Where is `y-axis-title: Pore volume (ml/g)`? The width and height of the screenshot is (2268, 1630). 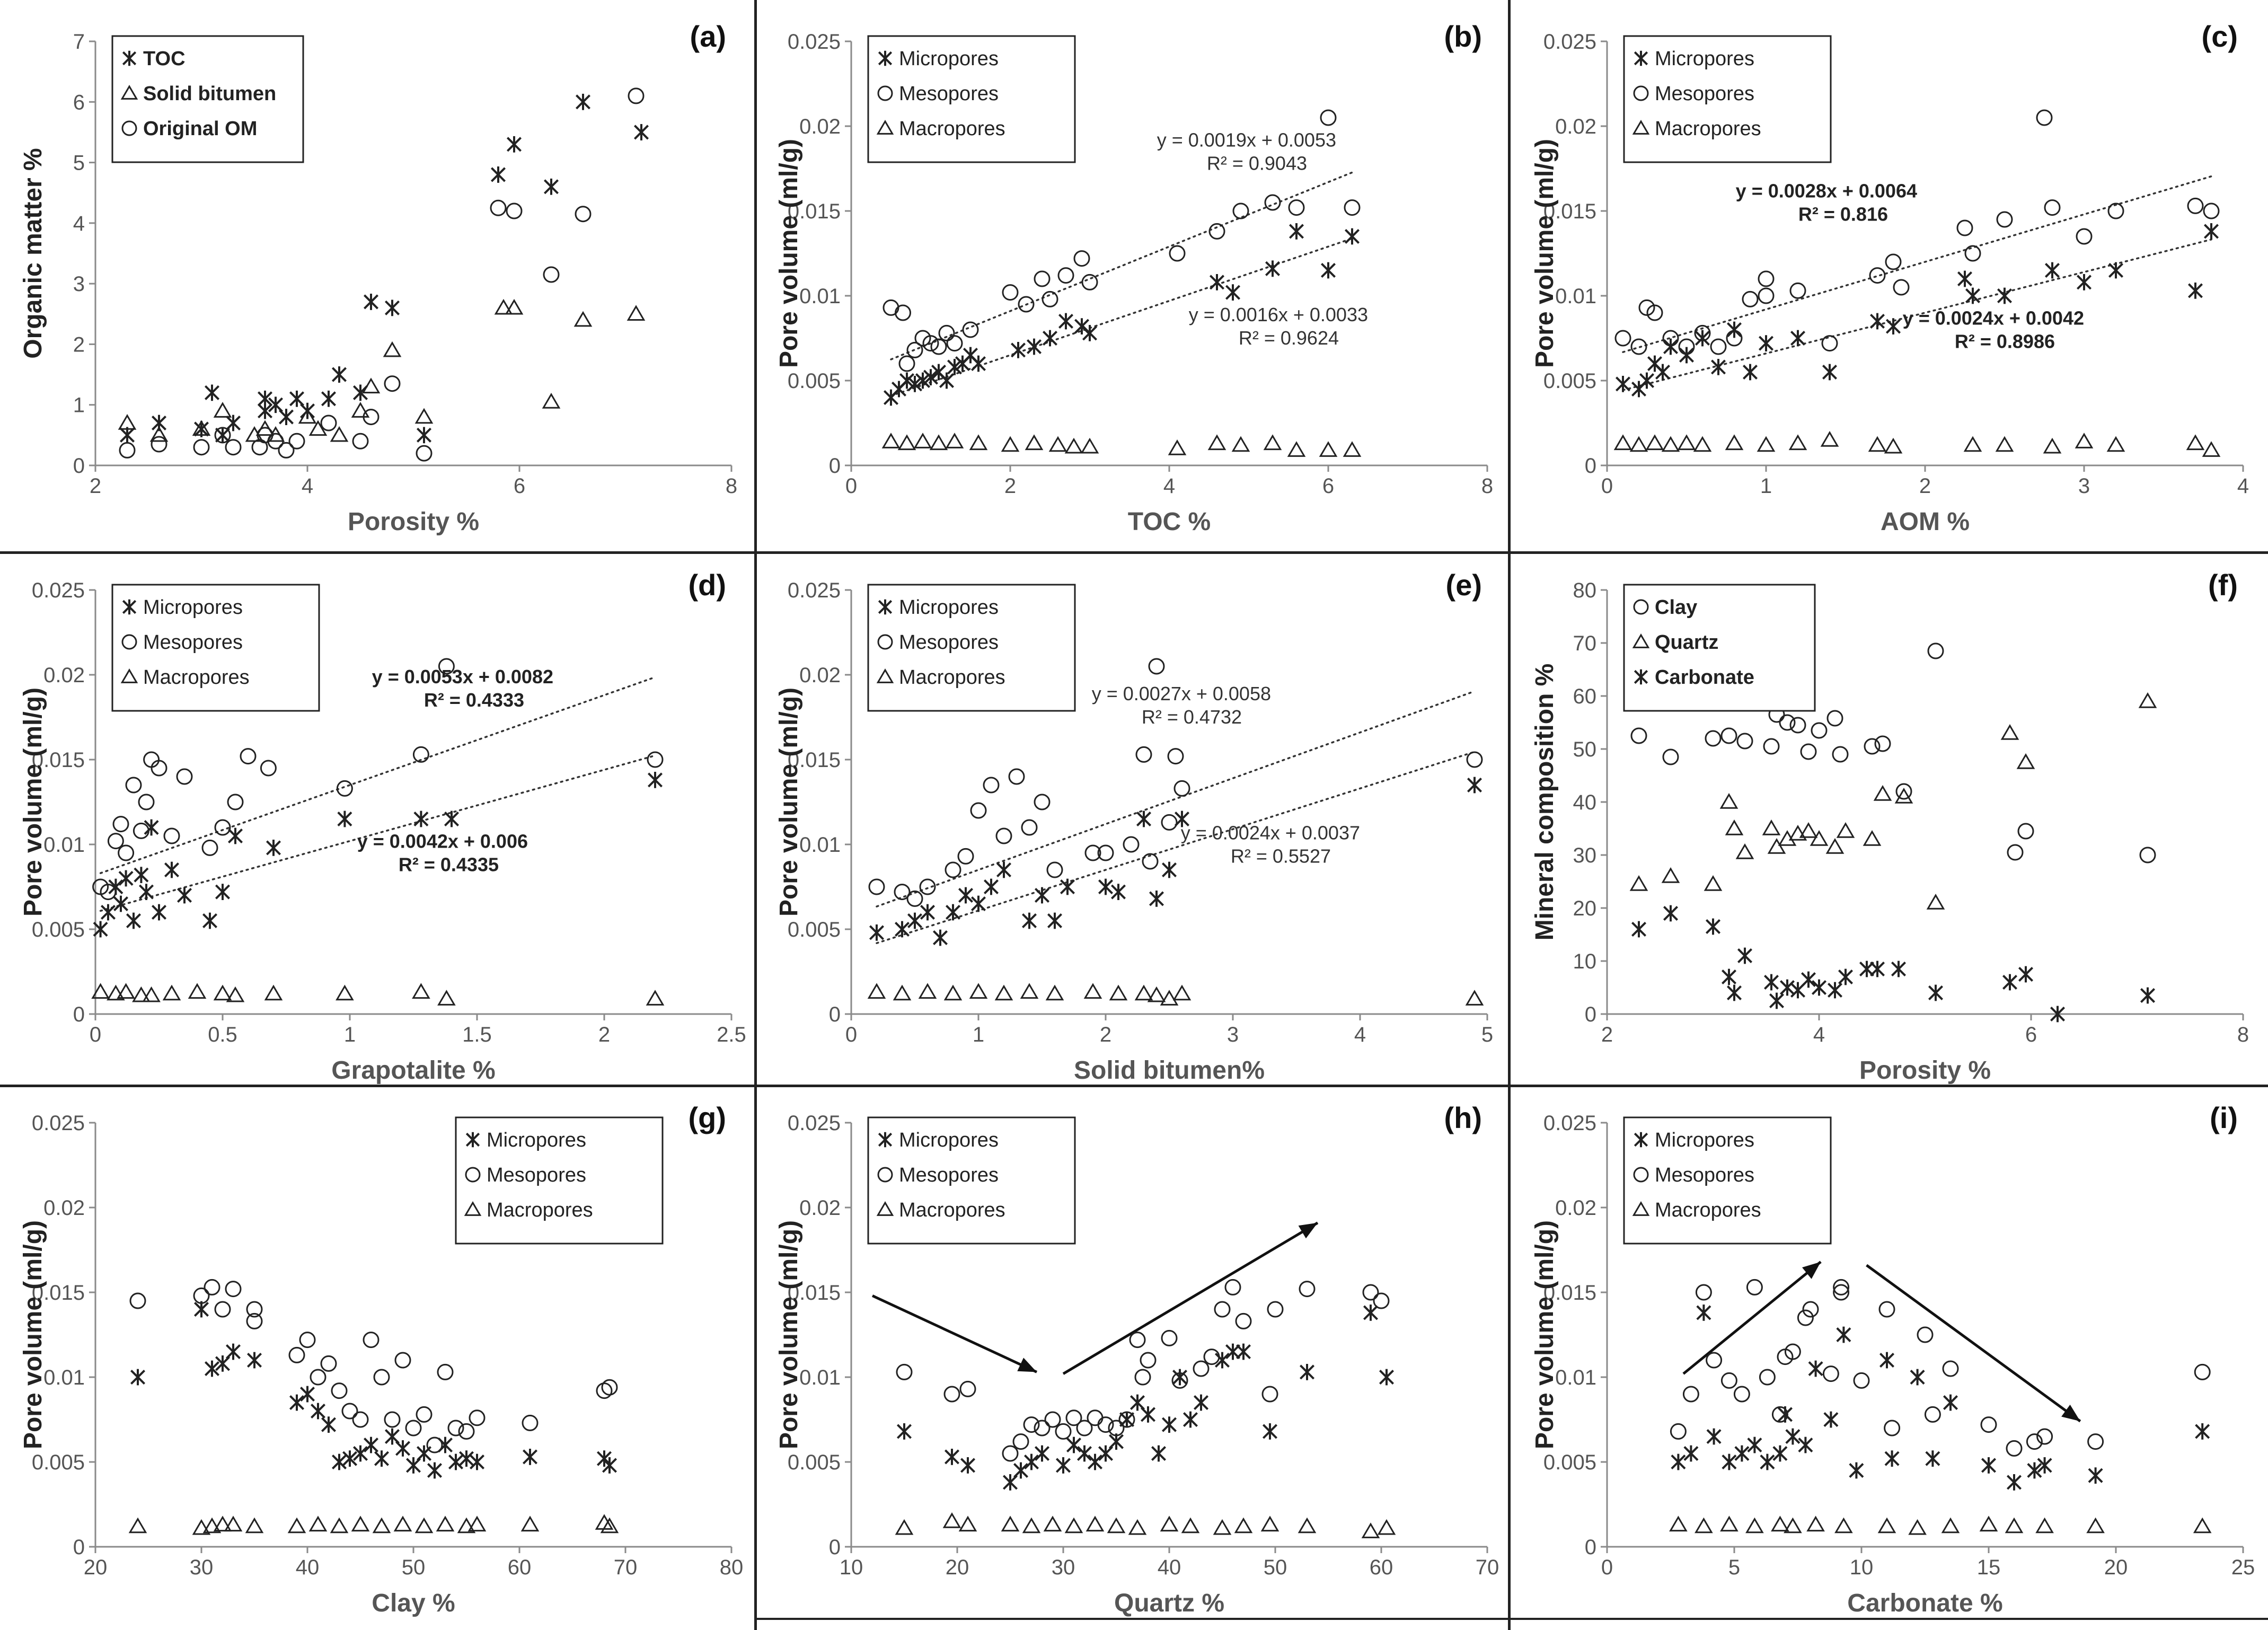
y-axis-title: Pore volume (ml/g) is located at coordinates (1545, 253).